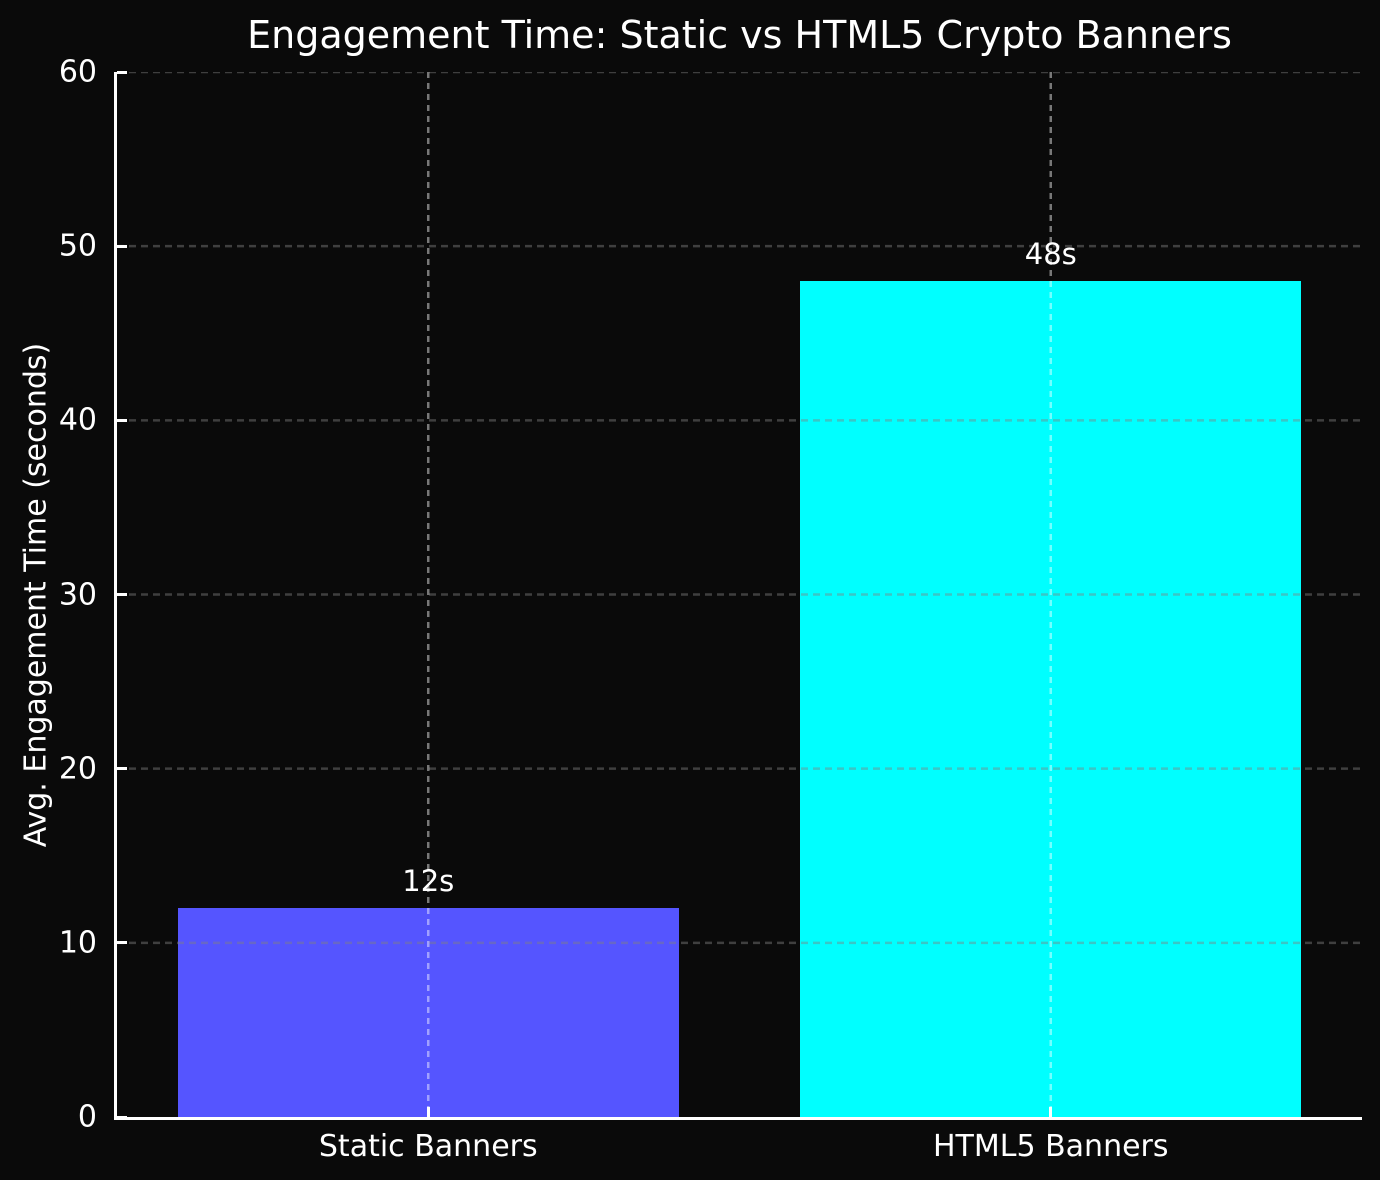 This screenshot has height=1180, width=1380. Describe the element at coordinates (428, 1146) in the screenshot. I see `x-tick-label: Static Banners` at that location.